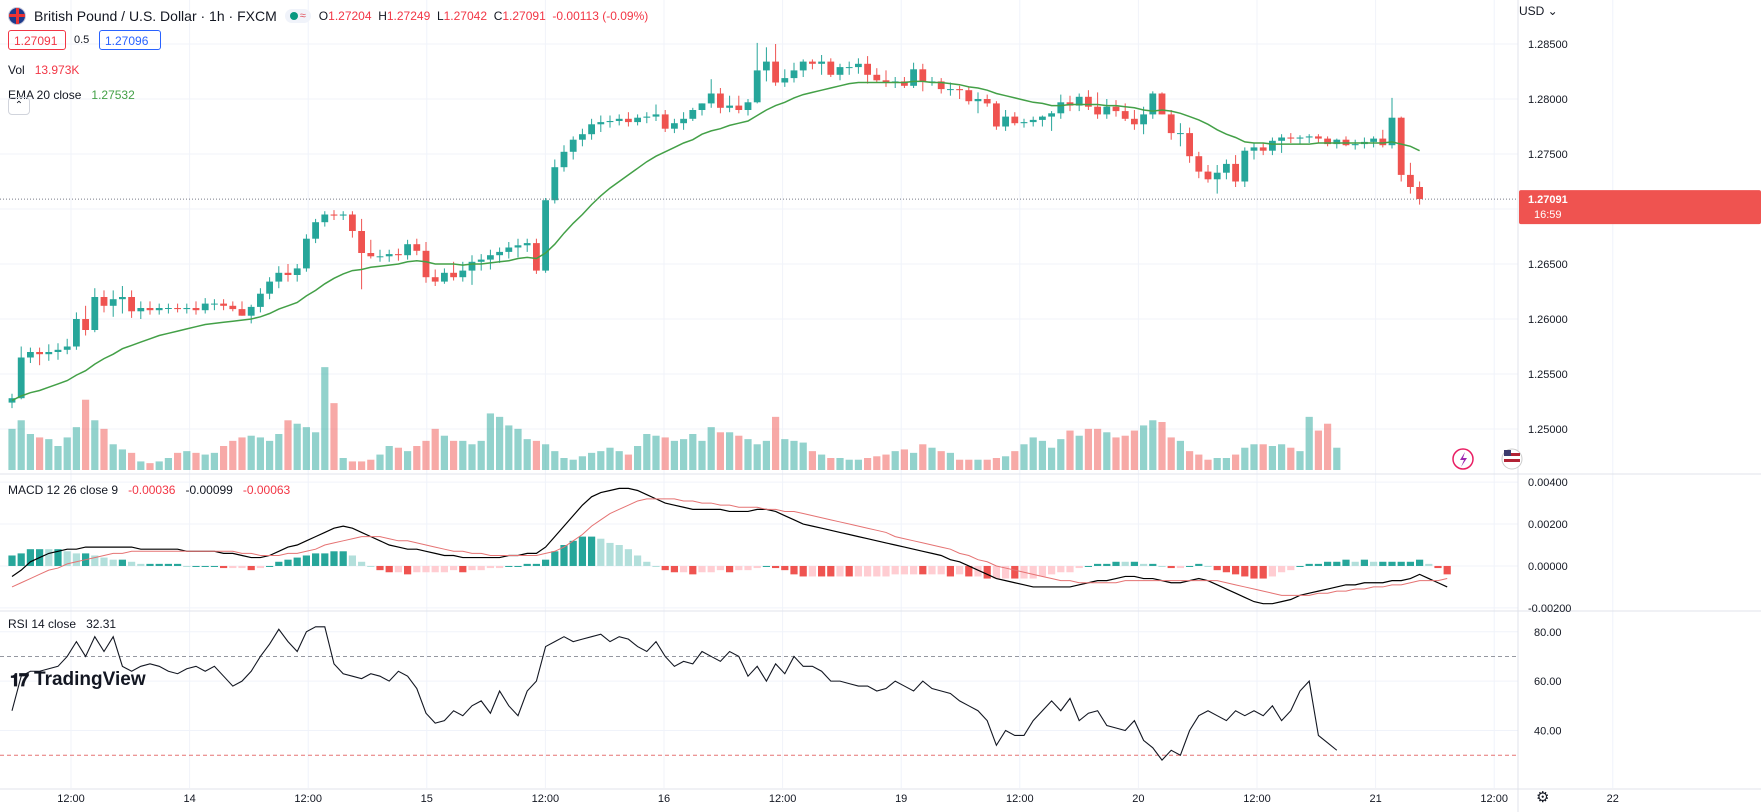  I want to click on settings-gear-icon: ⚙, so click(1543, 797).